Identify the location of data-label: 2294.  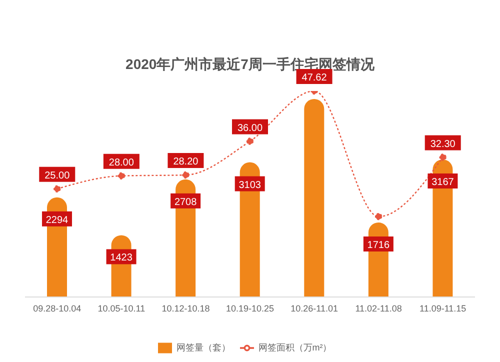
(57, 220).